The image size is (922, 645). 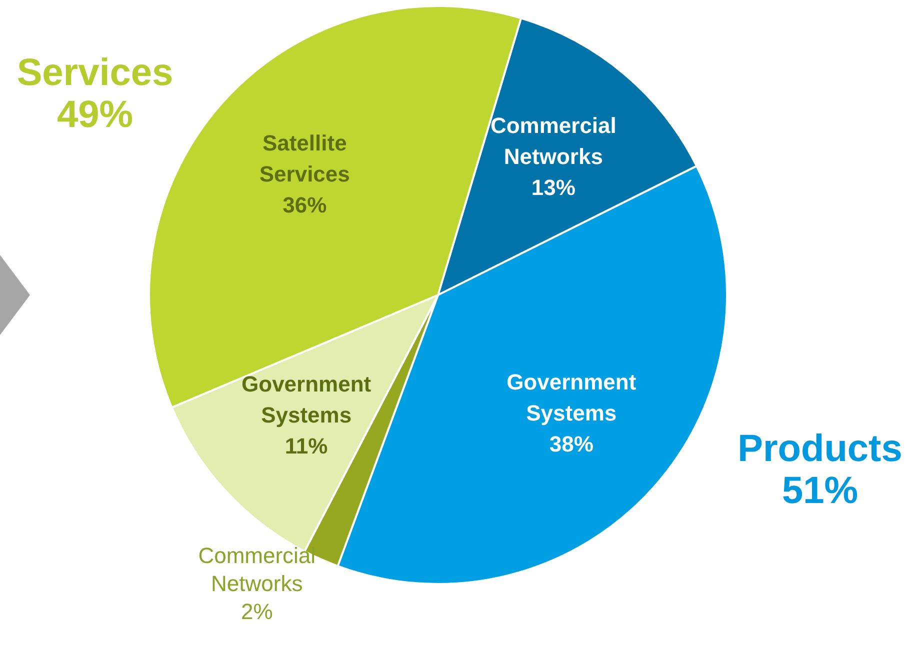 I want to click on data-label: 13%, so click(x=553, y=187).